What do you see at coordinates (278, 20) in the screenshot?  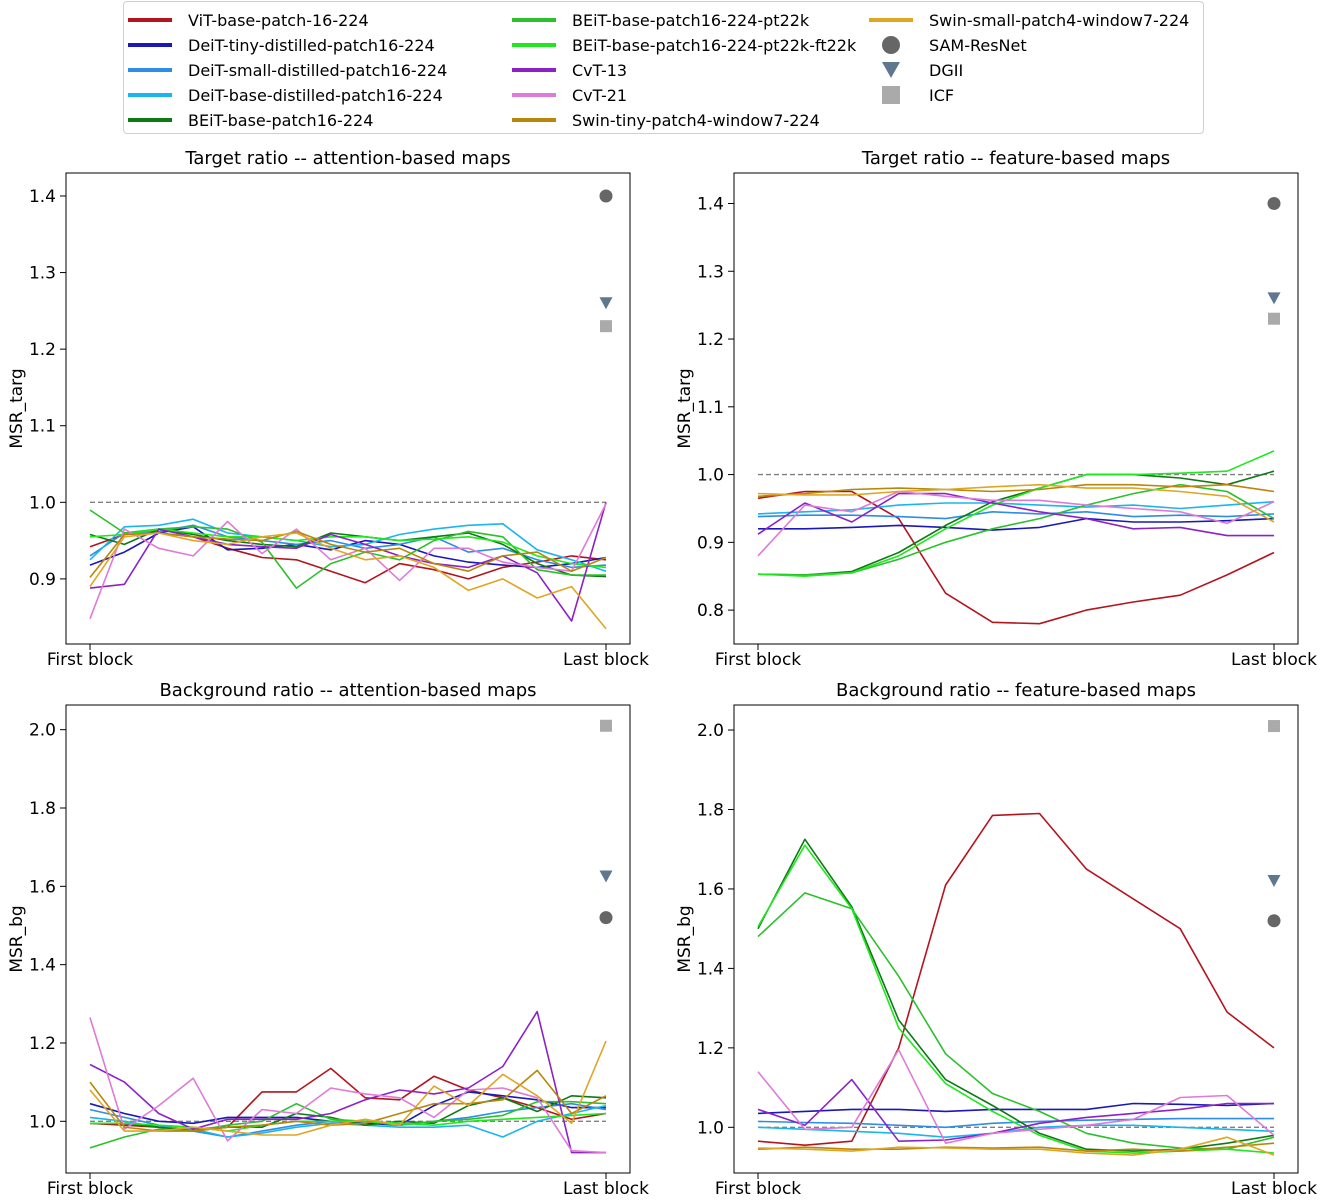 I see `legend-label: ViT-base-patch-16-224` at bounding box center [278, 20].